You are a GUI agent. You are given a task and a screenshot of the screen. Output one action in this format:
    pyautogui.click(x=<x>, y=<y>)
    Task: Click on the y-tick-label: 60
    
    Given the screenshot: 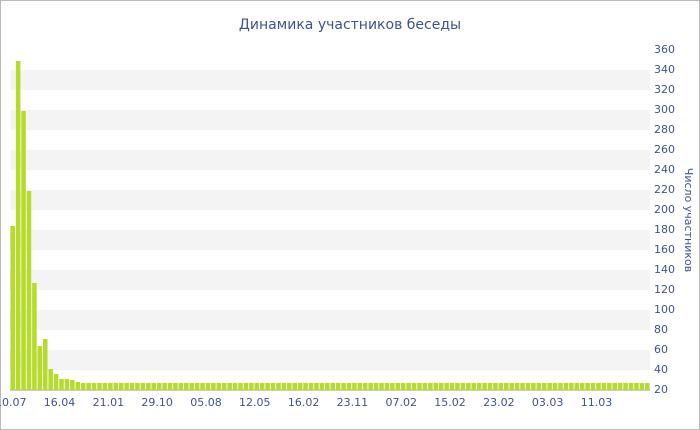 What is the action you would take?
    pyautogui.click(x=661, y=349)
    